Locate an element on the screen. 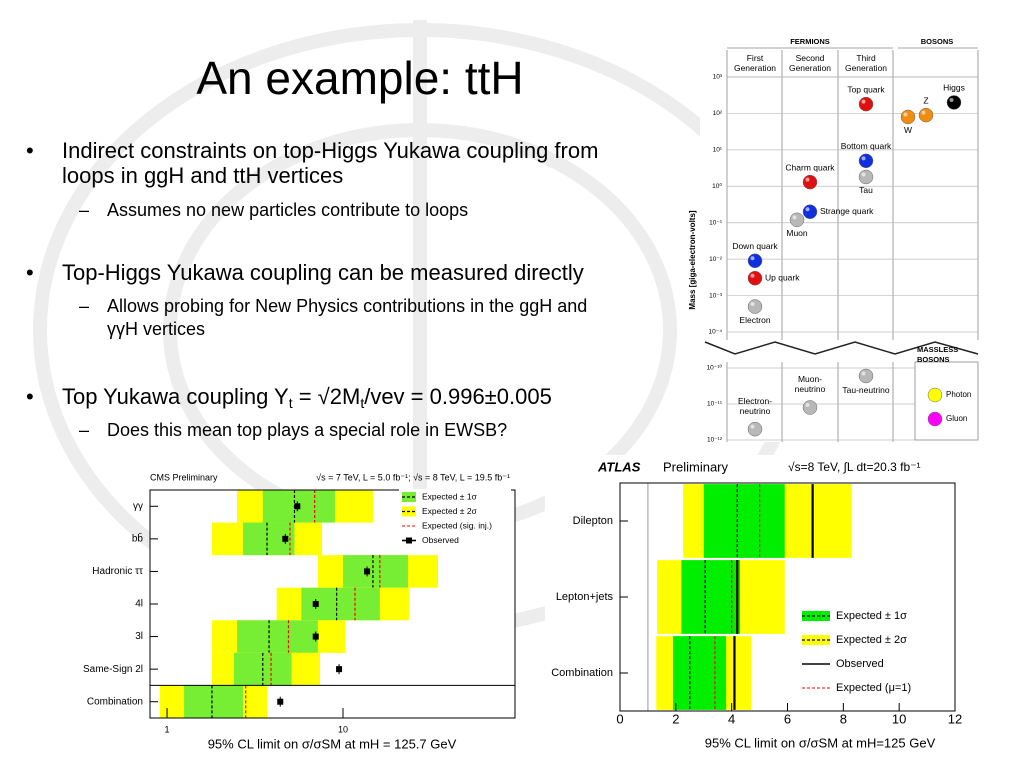 The image size is (1024, 768). y-tick-label: 10⁻⁴ is located at coordinates (716, 332).